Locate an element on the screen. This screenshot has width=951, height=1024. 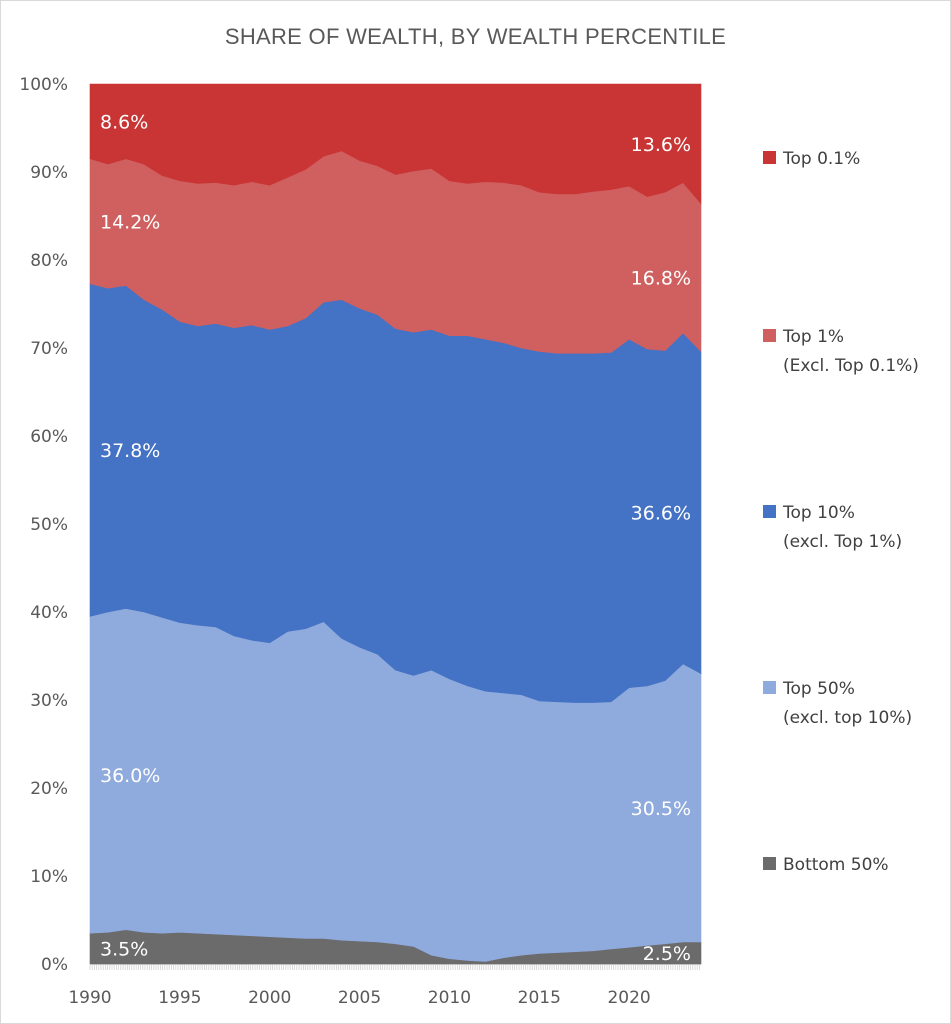
x-tick-label: 2015 is located at coordinates (539, 998).